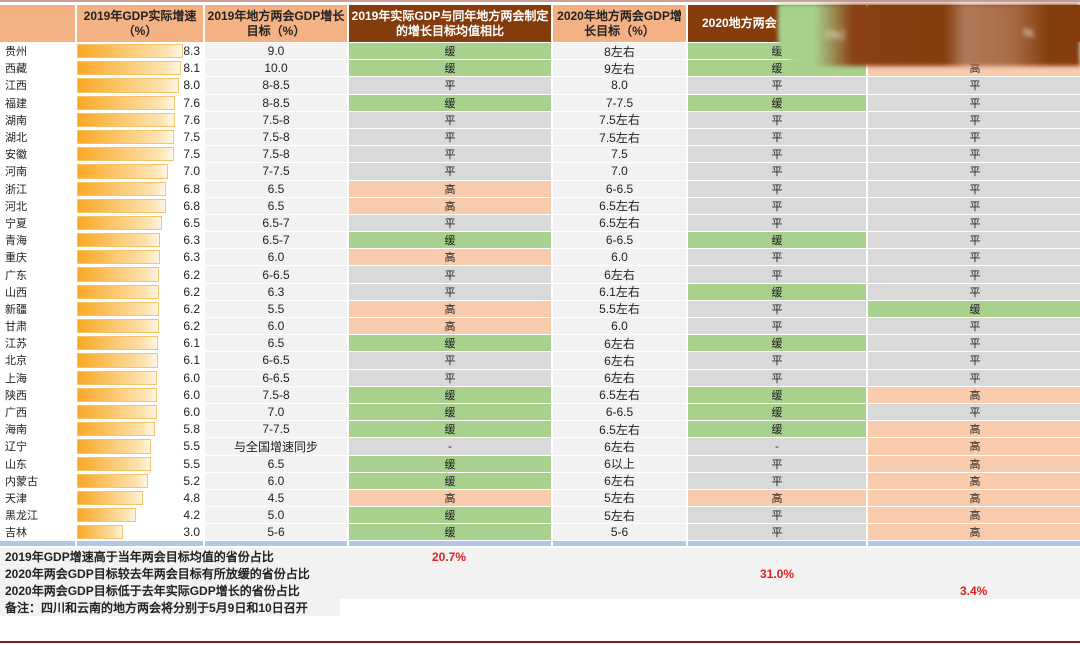  What do you see at coordinates (16, 155) in the screenshot?
I see `province-name: 安徽` at bounding box center [16, 155].